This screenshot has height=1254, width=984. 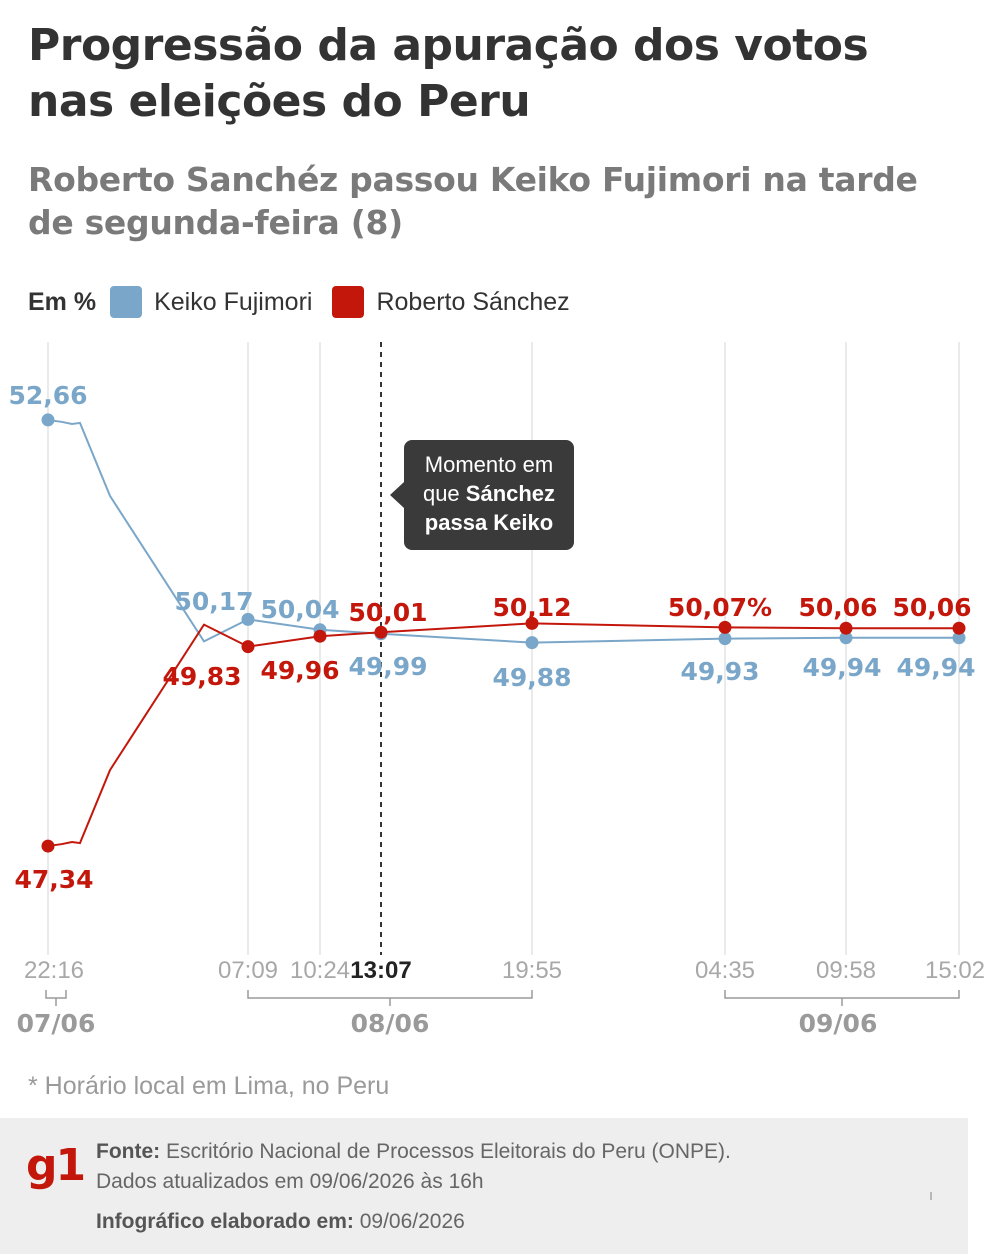 I want to click on data-label-0-0: 52,66, so click(x=47, y=395).